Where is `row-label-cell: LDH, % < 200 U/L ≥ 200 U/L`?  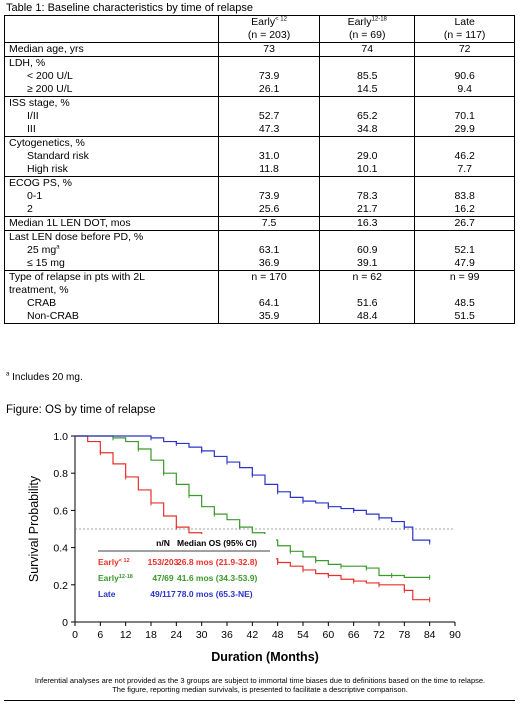 row-label-cell: LDH, % < 200 U/L ≥ 200 U/L is located at coordinates (111, 76).